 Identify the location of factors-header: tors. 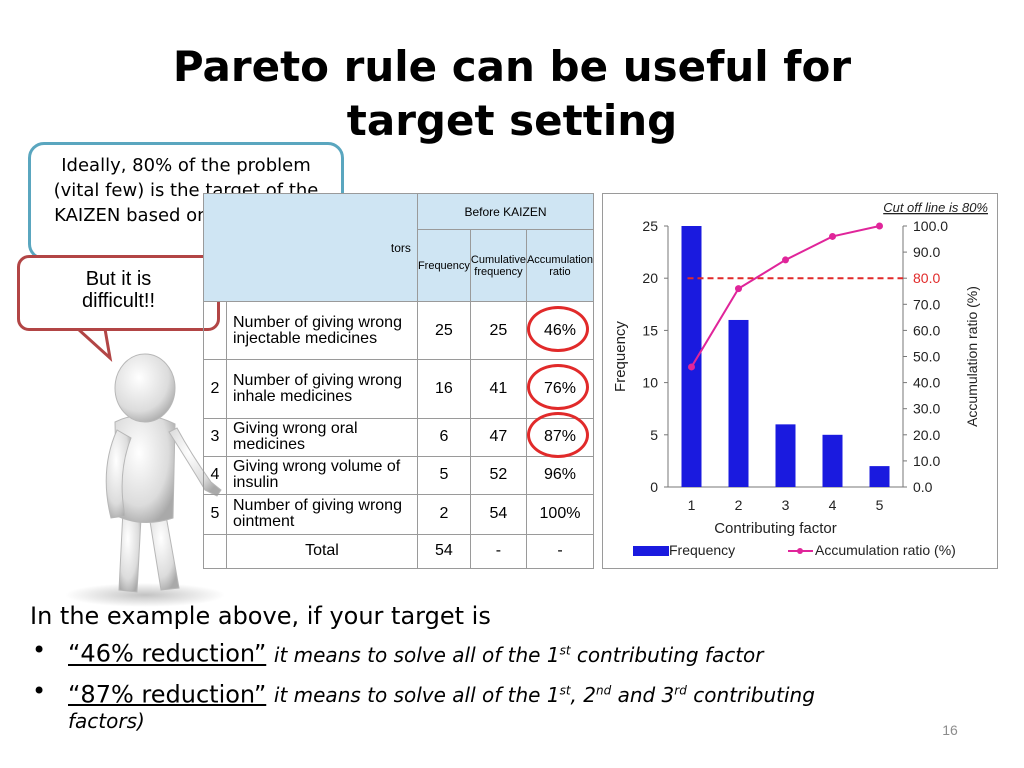
(310, 247).